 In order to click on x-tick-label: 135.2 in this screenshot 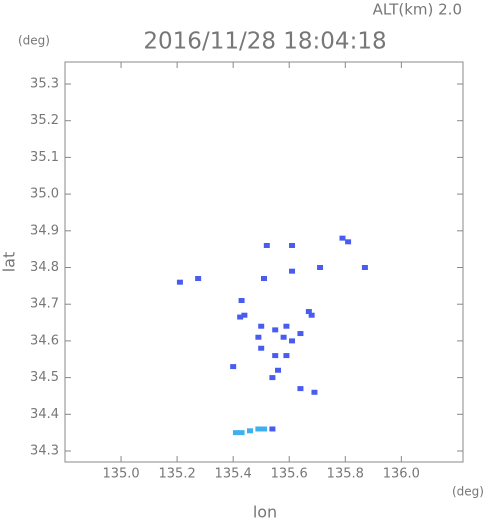, I will do `click(177, 474)`.